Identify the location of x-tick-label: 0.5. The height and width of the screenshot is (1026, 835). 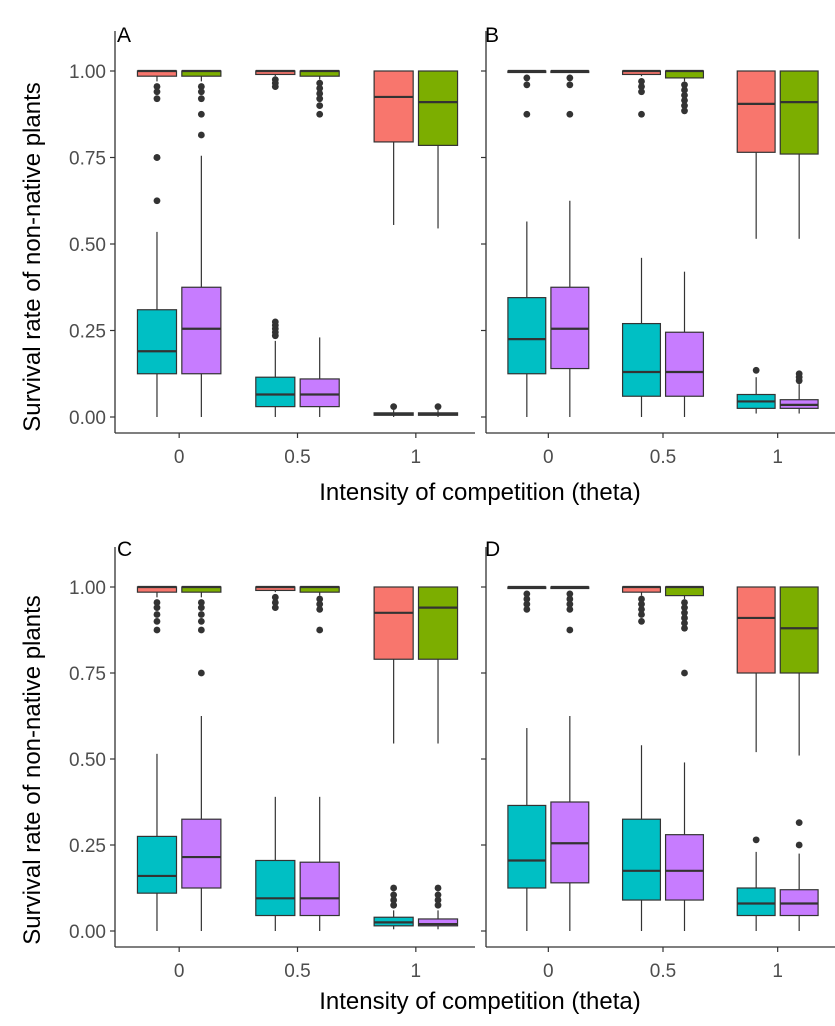
(663, 971).